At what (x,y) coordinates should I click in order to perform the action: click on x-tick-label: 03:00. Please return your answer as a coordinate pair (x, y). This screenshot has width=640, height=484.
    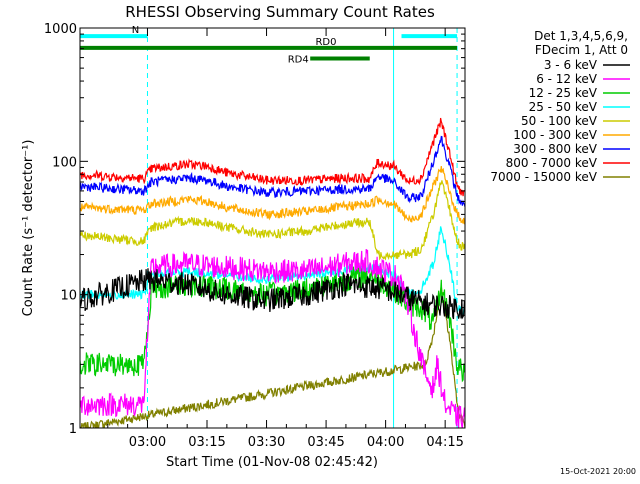
    Looking at the image, I should click on (147, 442).